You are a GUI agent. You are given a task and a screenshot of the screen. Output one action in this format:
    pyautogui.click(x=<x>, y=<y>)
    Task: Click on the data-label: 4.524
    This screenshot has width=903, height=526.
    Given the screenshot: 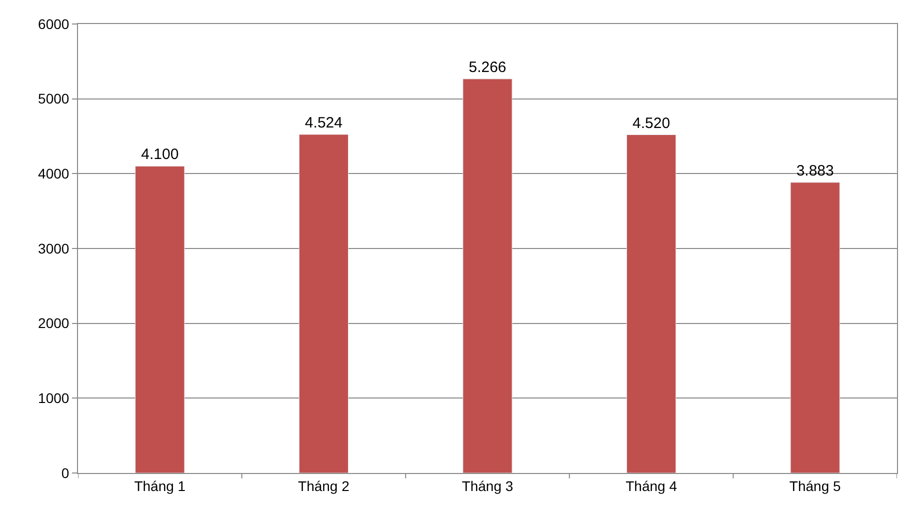 What is the action you would take?
    pyautogui.click(x=323, y=123)
    